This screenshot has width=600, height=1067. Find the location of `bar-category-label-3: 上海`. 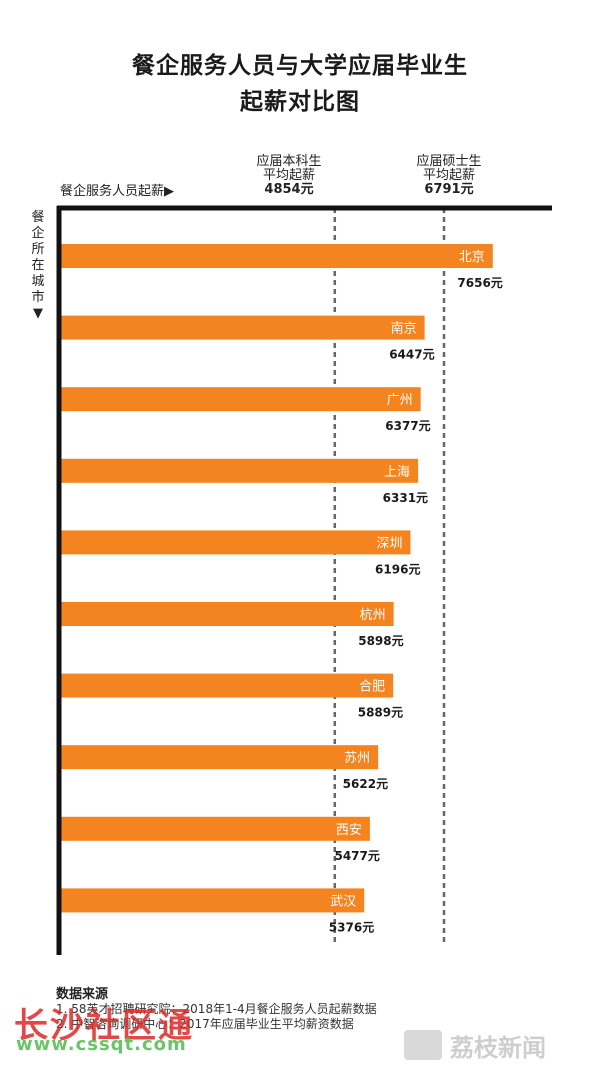

bar-category-label-3: 上海 is located at coordinates (397, 472).